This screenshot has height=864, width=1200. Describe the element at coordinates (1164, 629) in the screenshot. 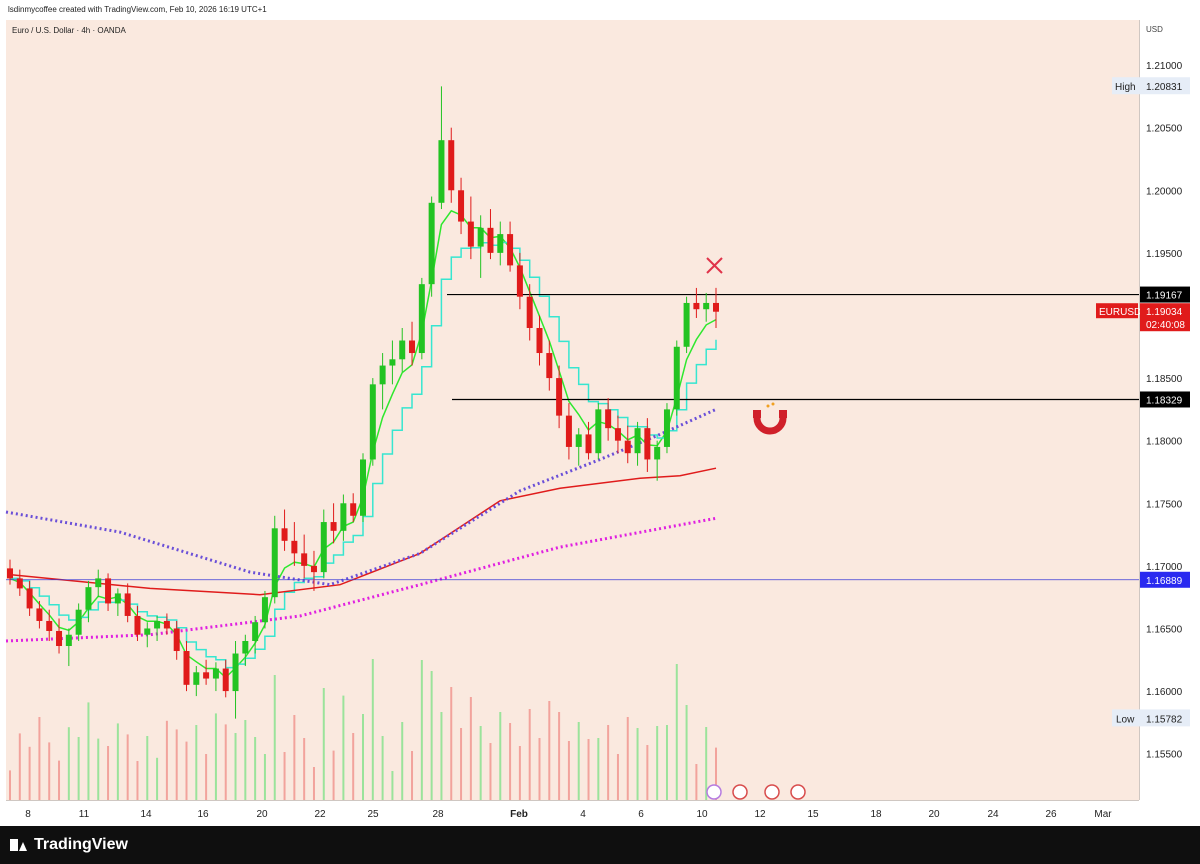

I see `price-tick-label: 1.16500` at that location.